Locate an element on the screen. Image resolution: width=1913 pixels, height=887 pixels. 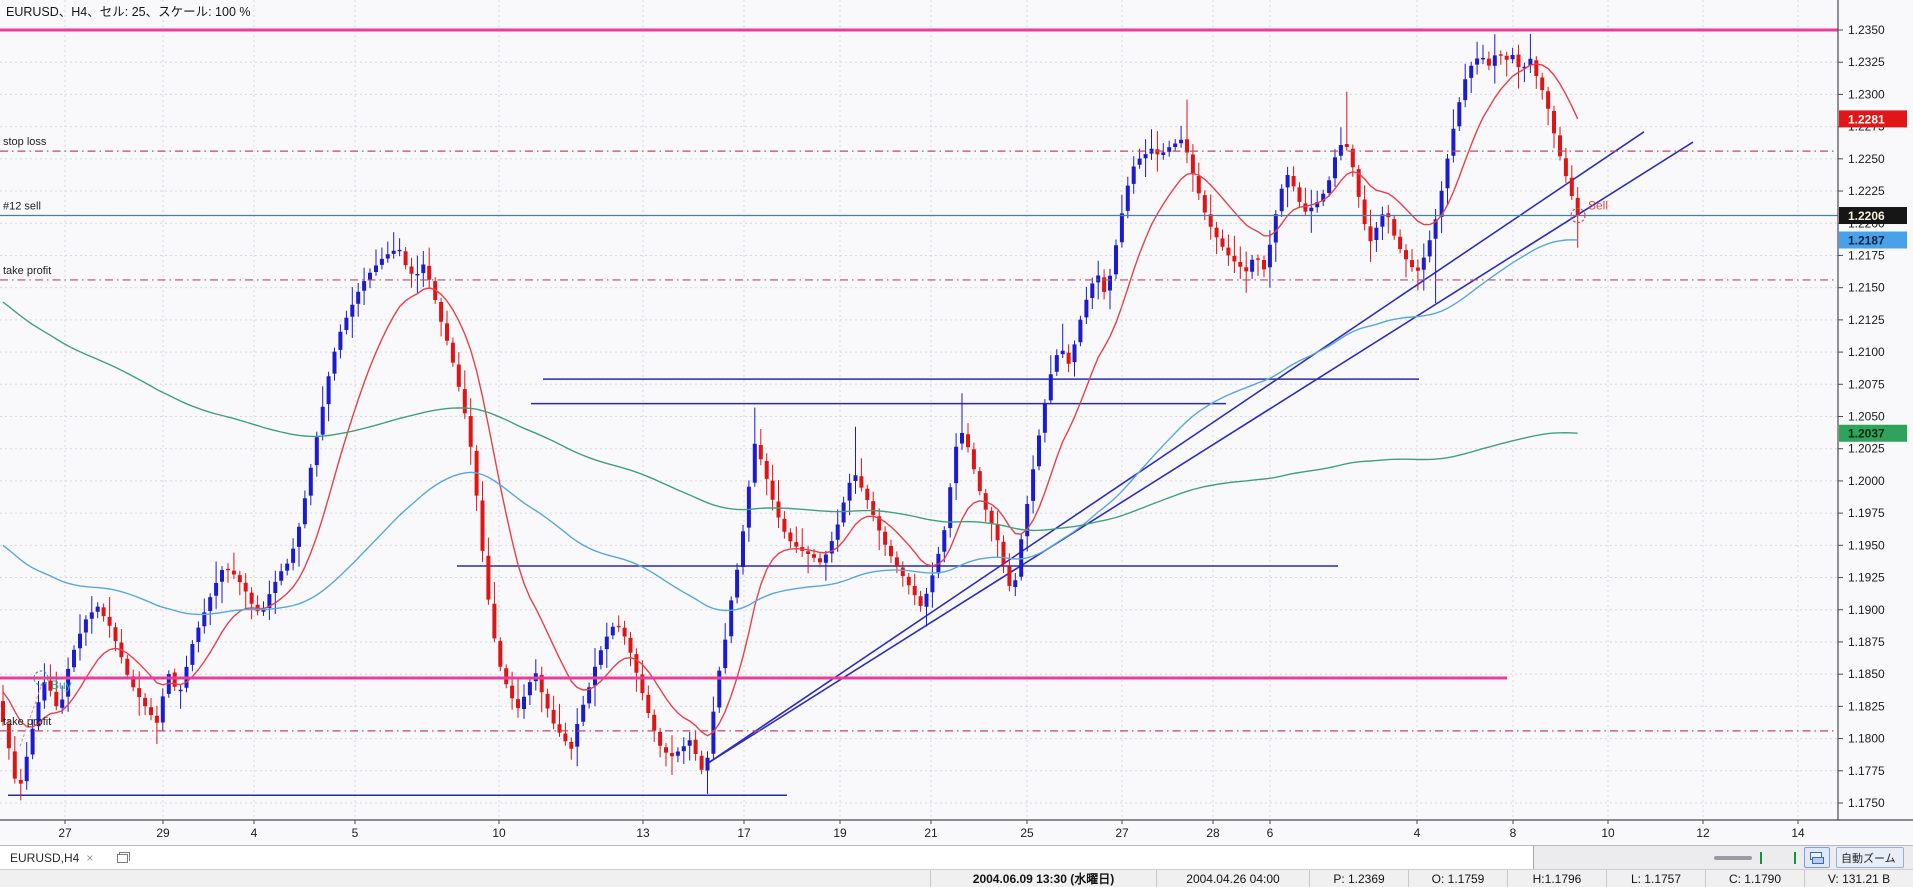
status-open: O: 1.1759 is located at coordinates (1457, 878).